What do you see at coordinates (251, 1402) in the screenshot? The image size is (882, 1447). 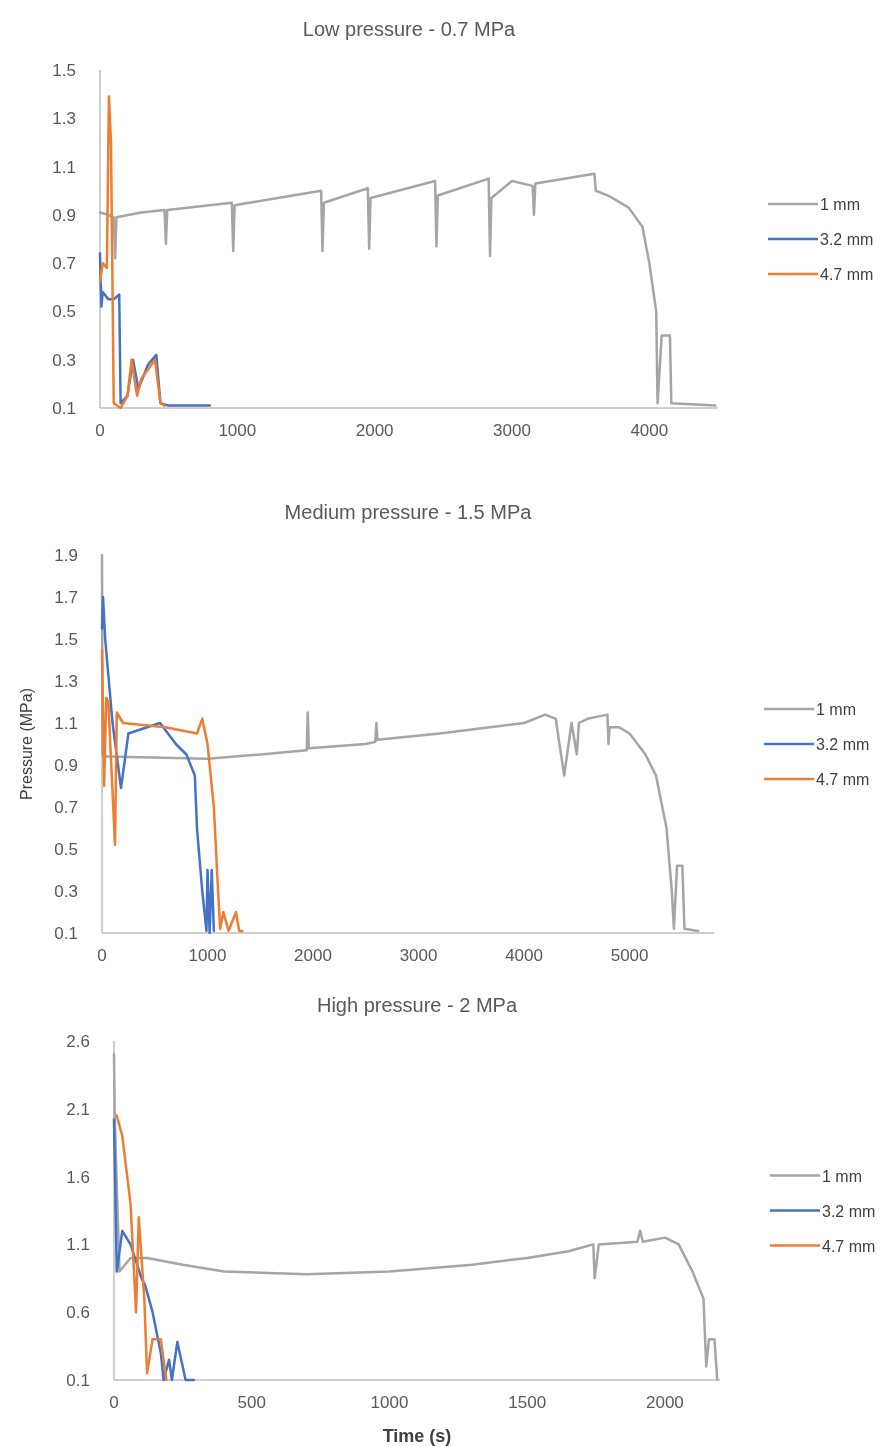 I see `x-tick-label: 500` at bounding box center [251, 1402].